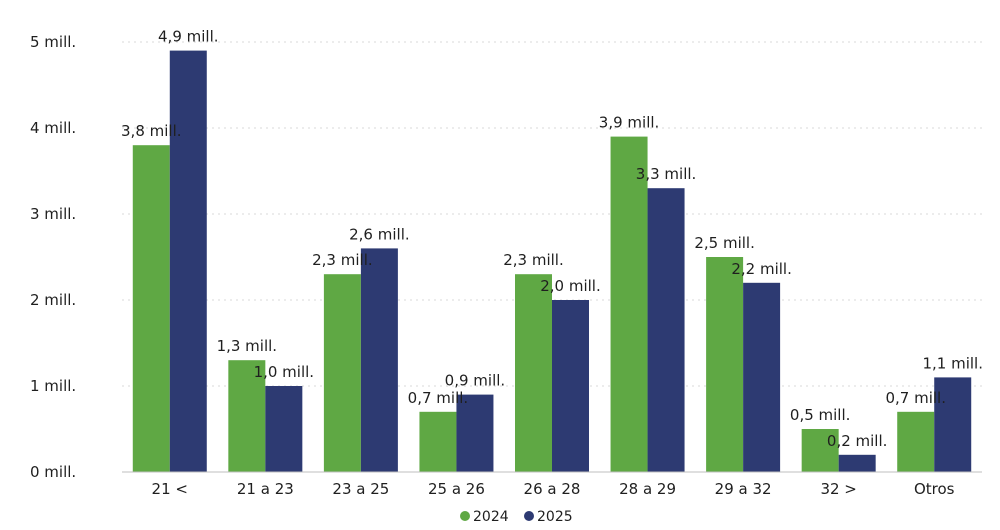 This screenshot has width=1000, height=530. What do you see at coordinates (533, 260) in the screenshot?
I see `data-label-2024-4: 2,3 mill.` at bounding box center [533, 260].